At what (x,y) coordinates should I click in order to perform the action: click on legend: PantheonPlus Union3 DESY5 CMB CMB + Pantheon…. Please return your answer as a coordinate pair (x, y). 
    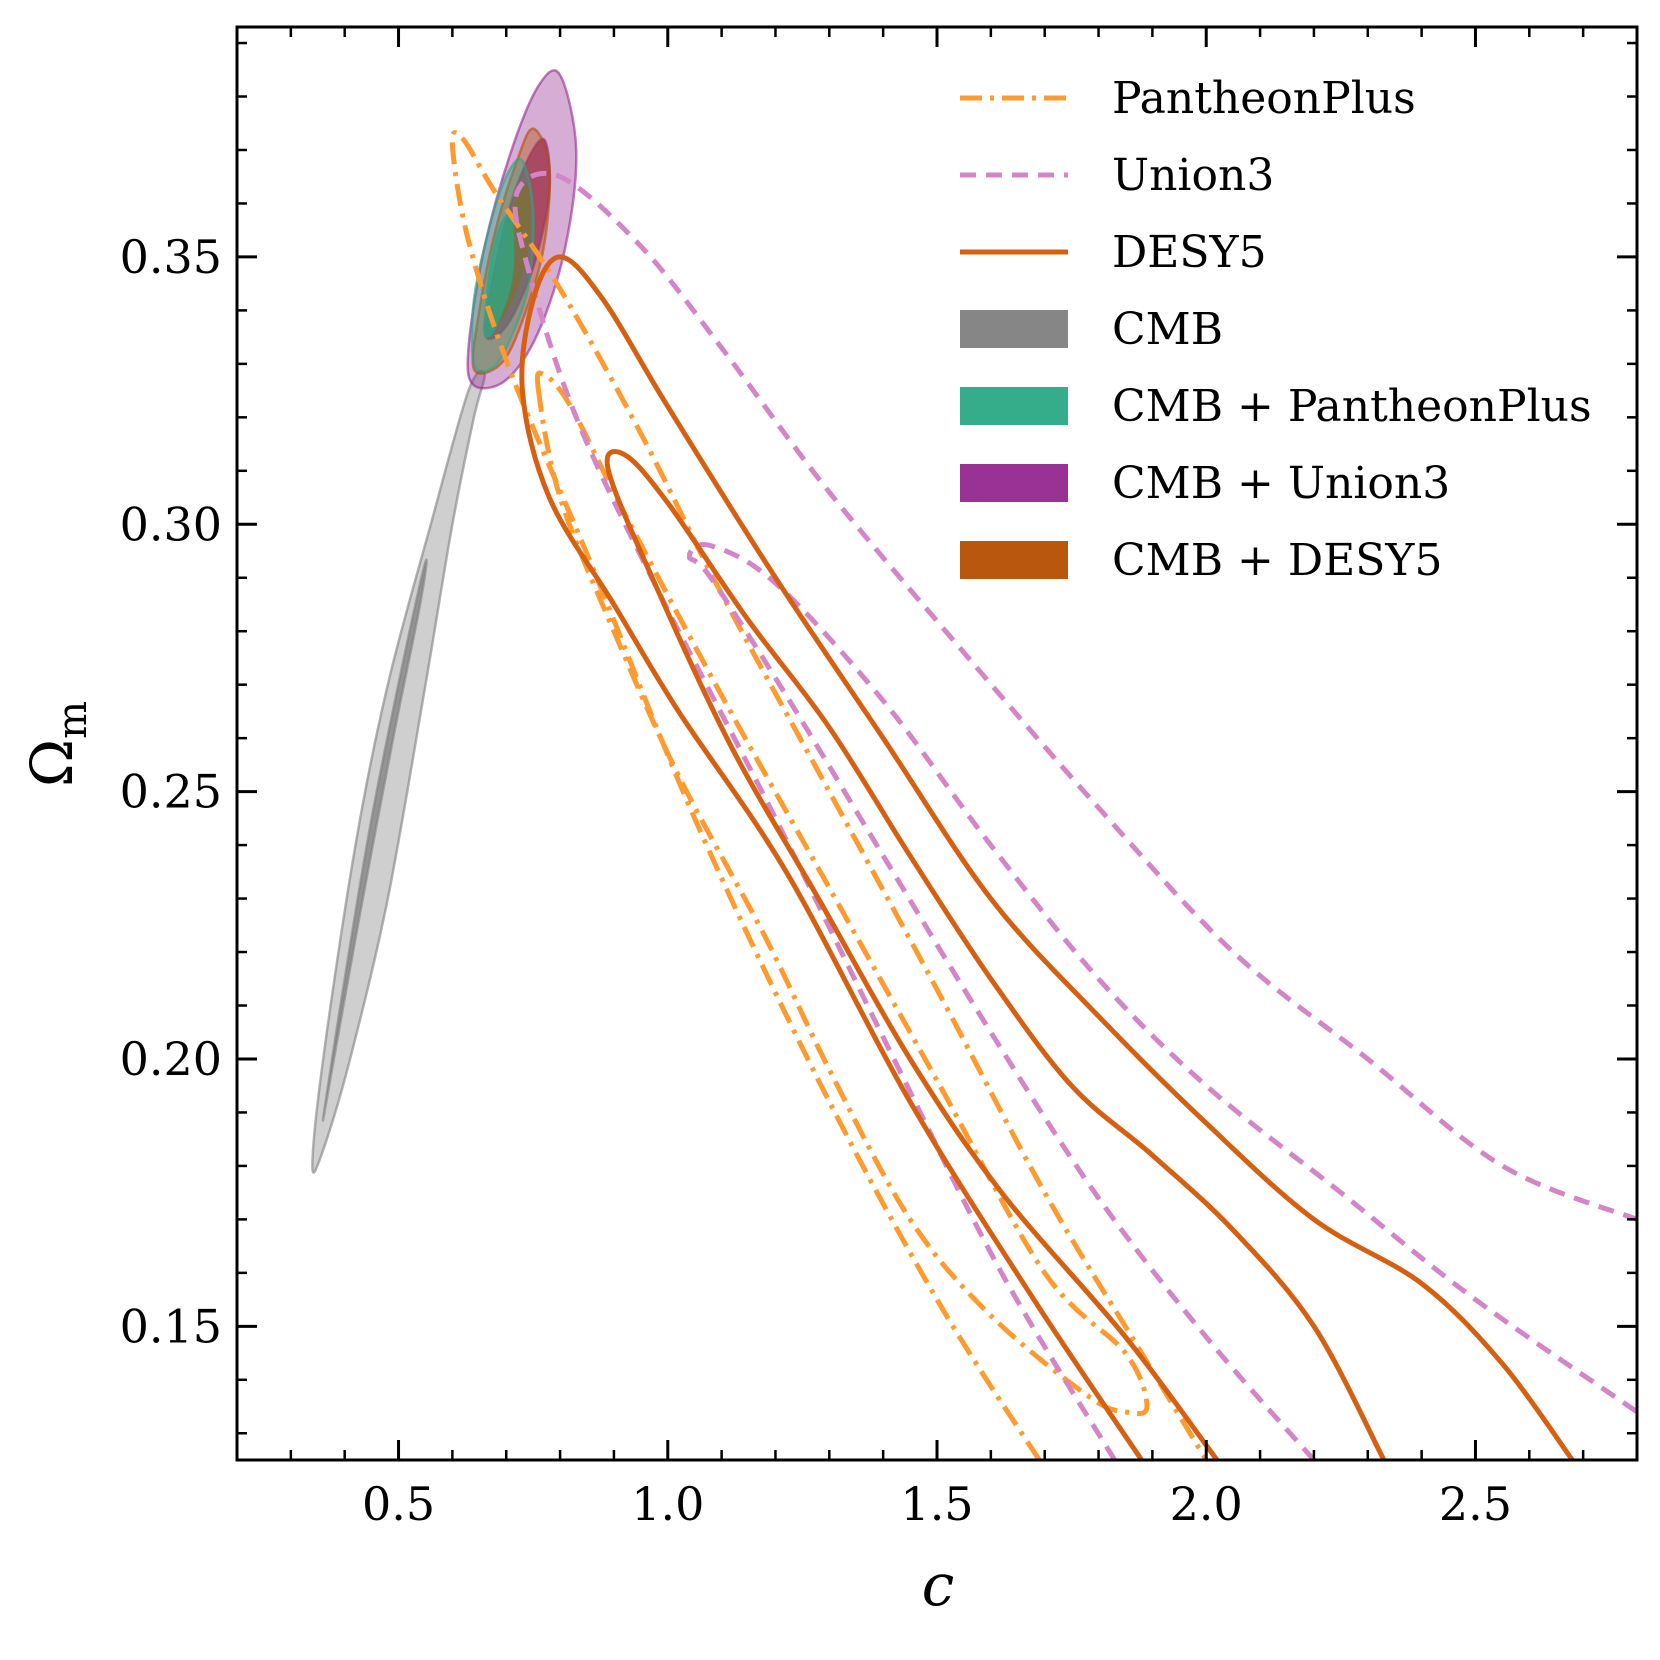
    Looking at the image, I should click on (1276, 329).